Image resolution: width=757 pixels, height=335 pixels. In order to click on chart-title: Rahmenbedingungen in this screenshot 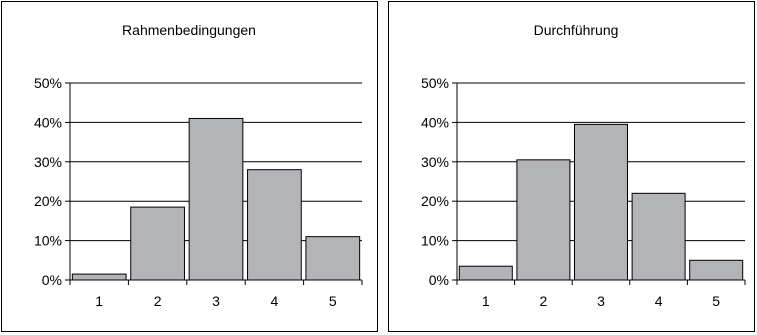, I will do `click(189, 30)`.